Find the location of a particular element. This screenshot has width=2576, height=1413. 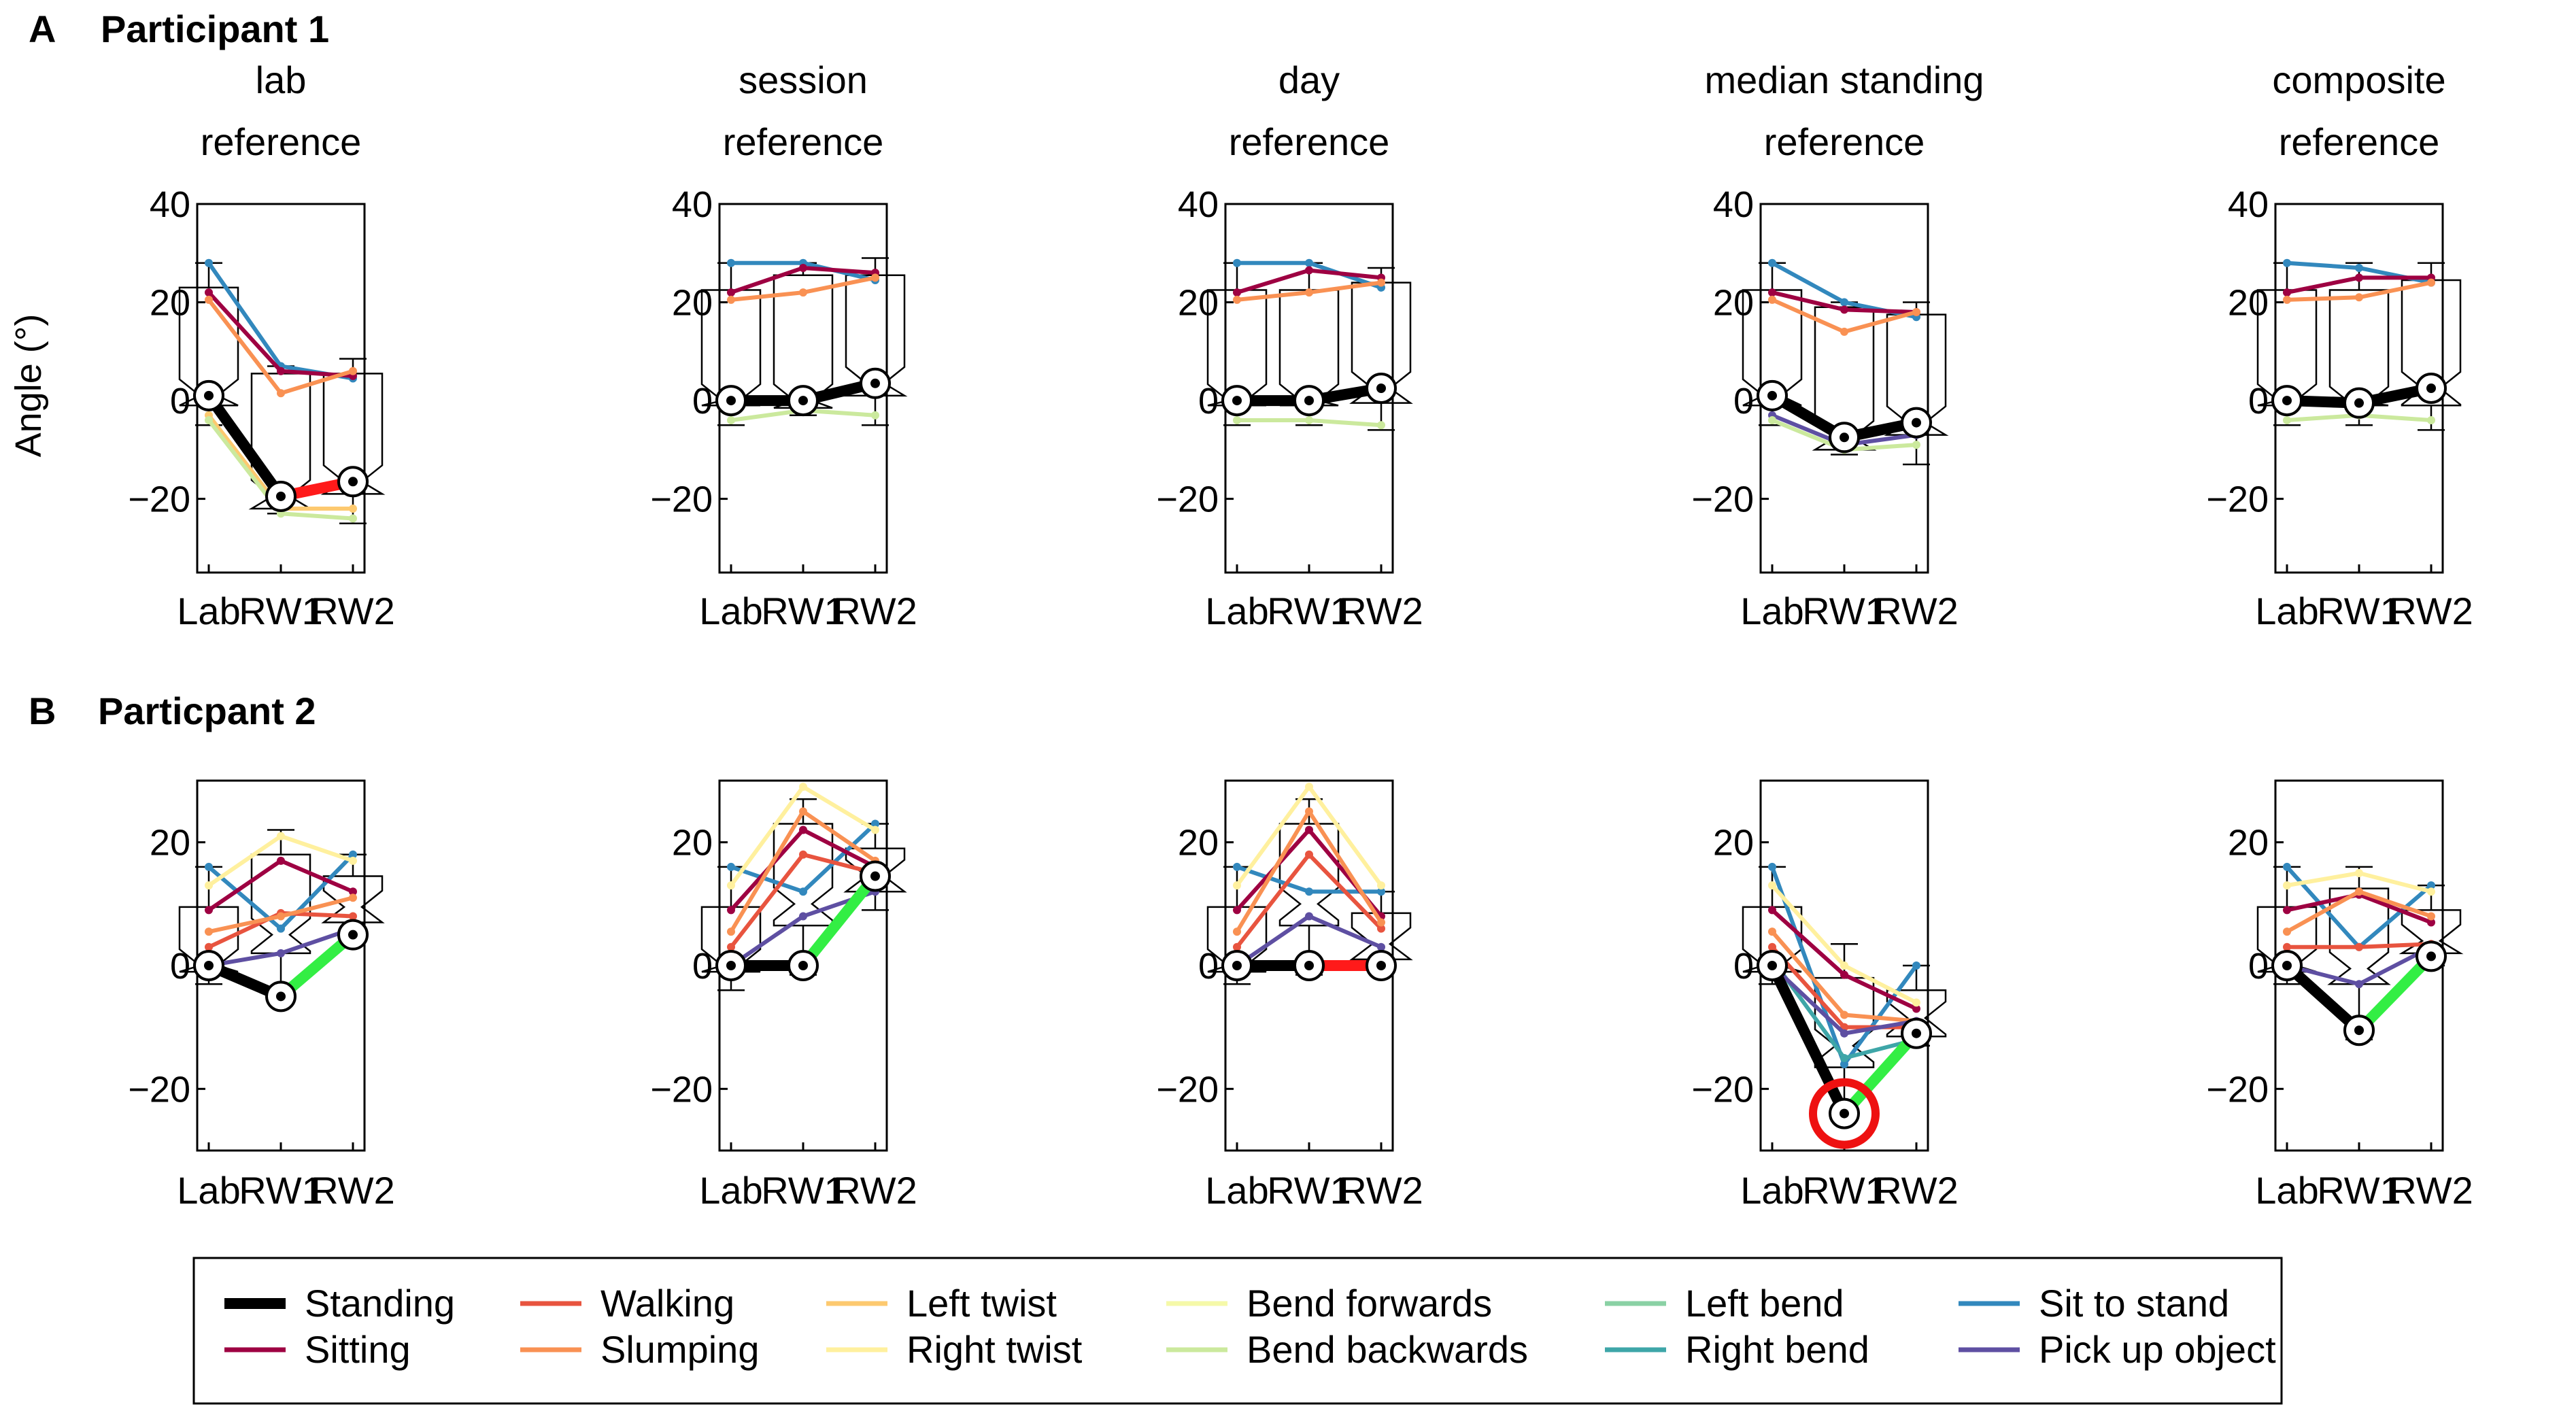

column-title-line: composite is located at coordinates (2358, 79).